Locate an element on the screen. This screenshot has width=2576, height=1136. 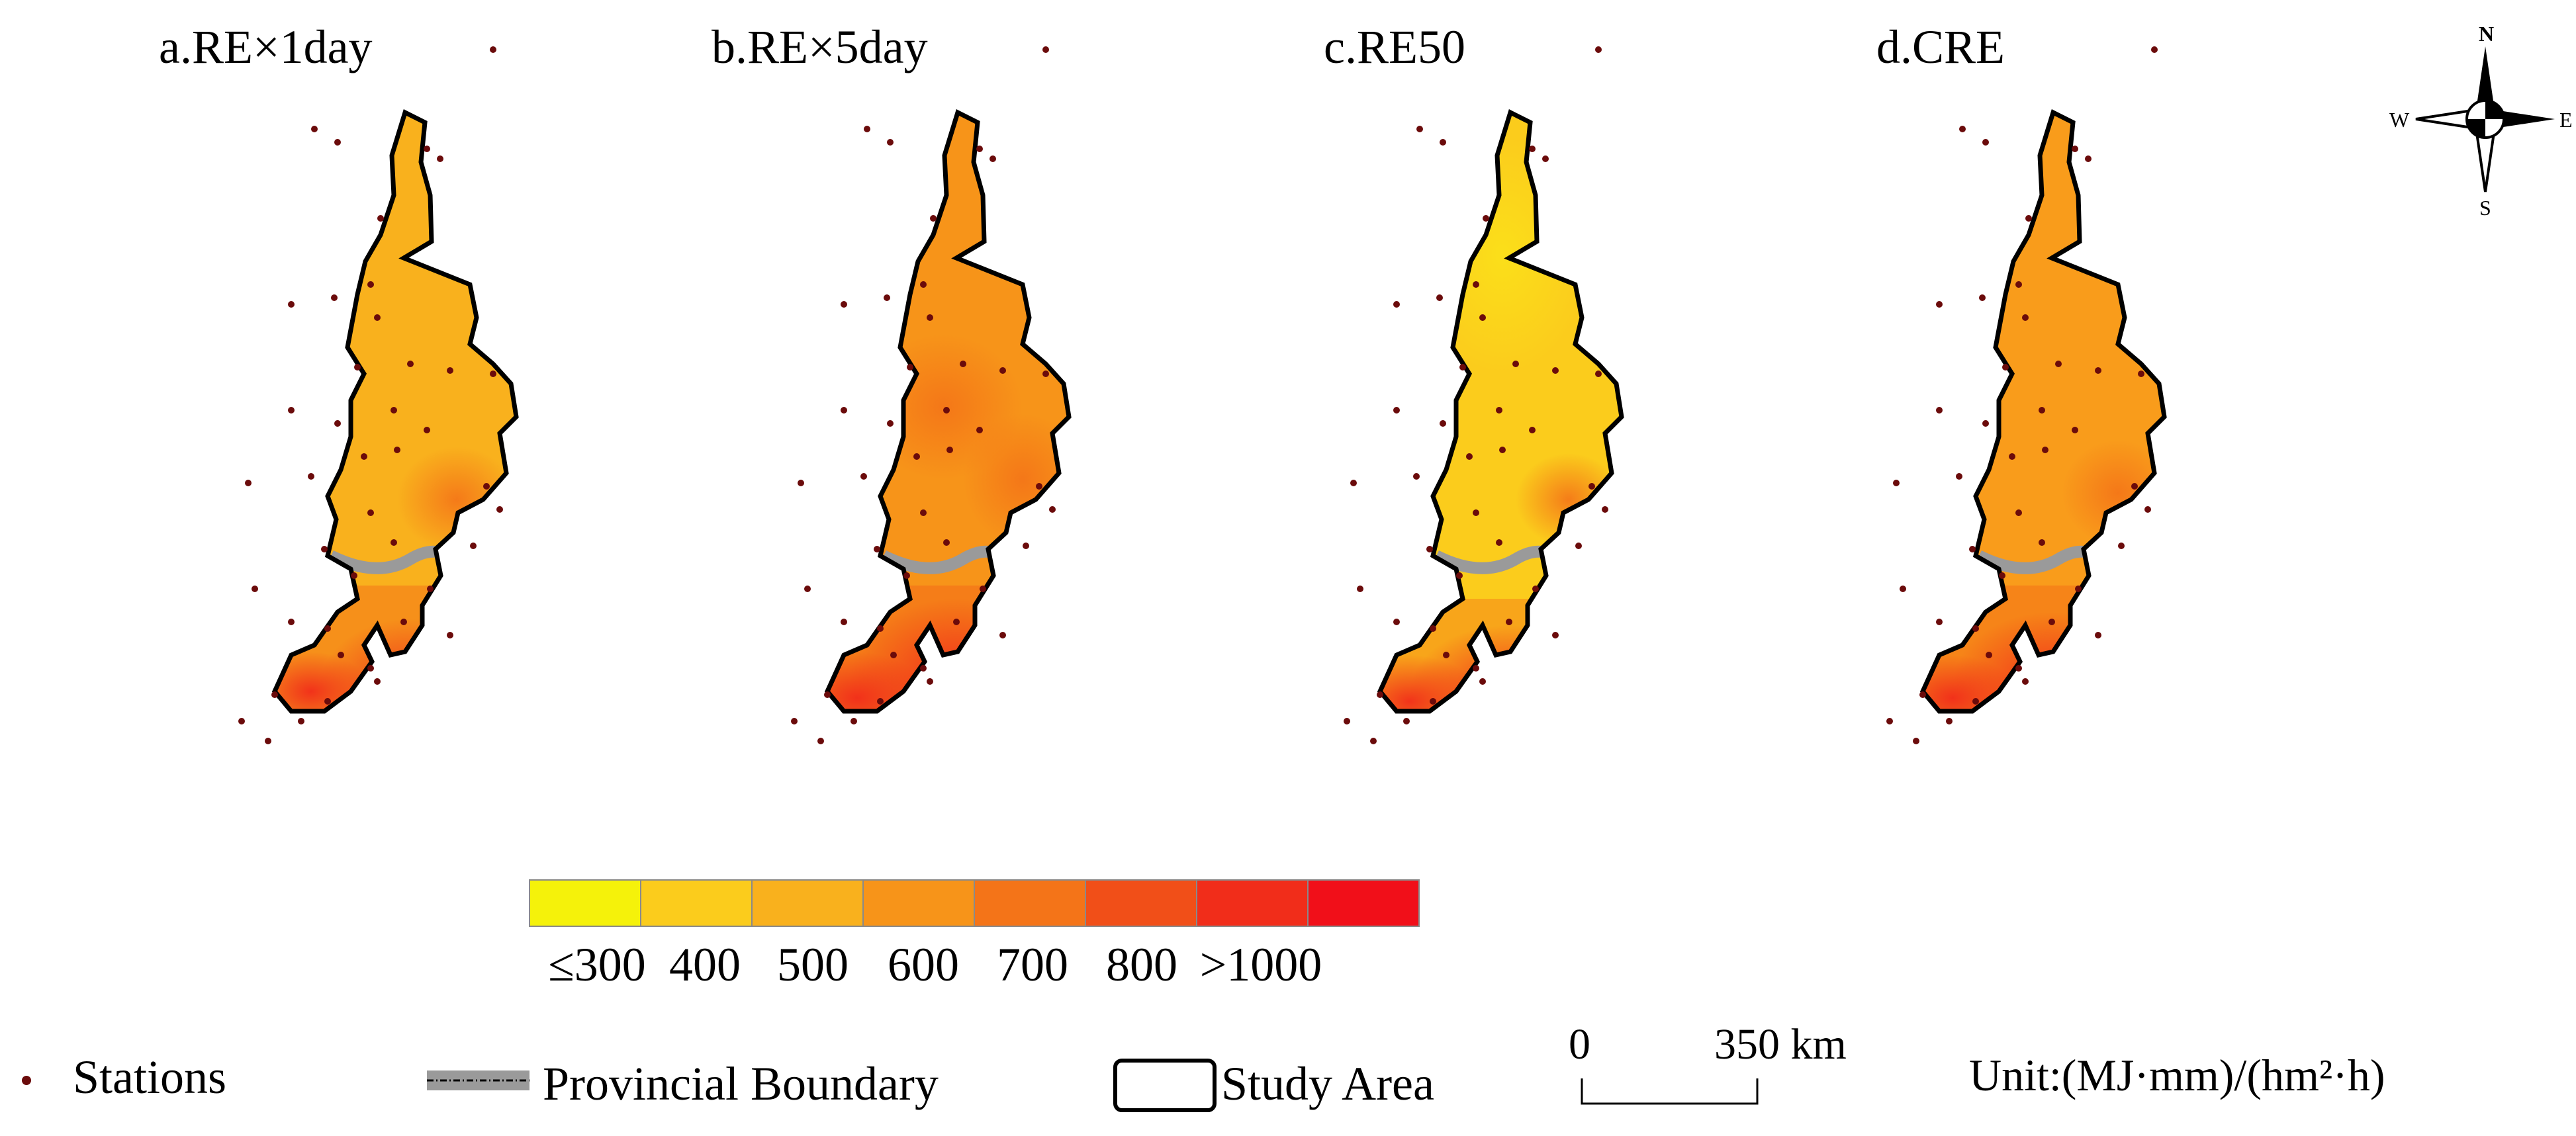
colorbar-tick-label: ≤300 is located at coordinates (597, 965).